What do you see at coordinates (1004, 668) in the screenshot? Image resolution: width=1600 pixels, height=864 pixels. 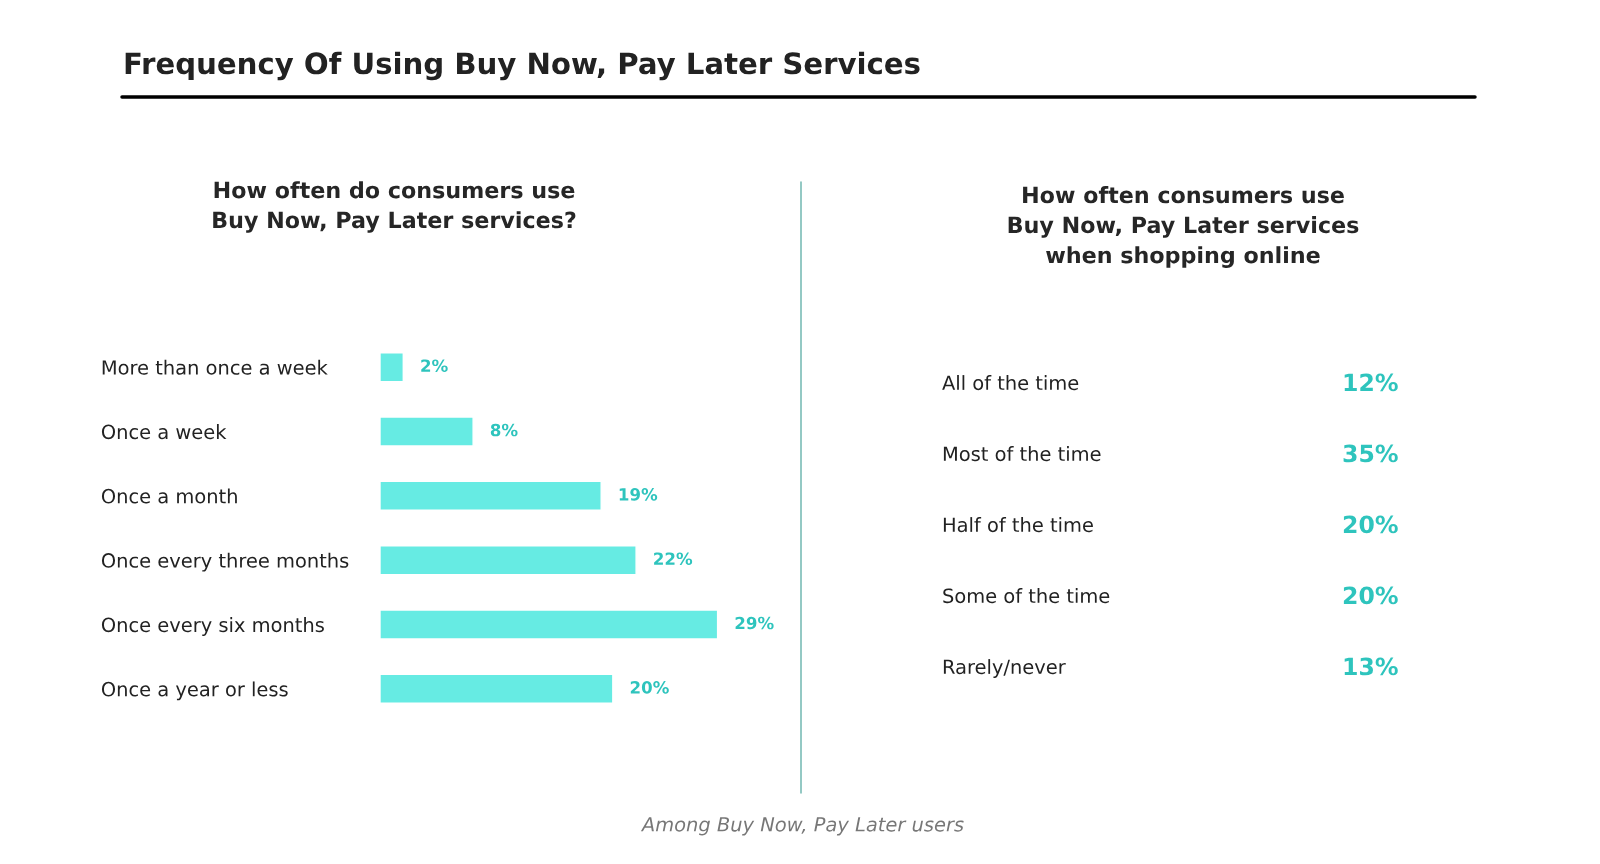 I see `category-label: Rarely/never` at bounding box center [1004, 668].